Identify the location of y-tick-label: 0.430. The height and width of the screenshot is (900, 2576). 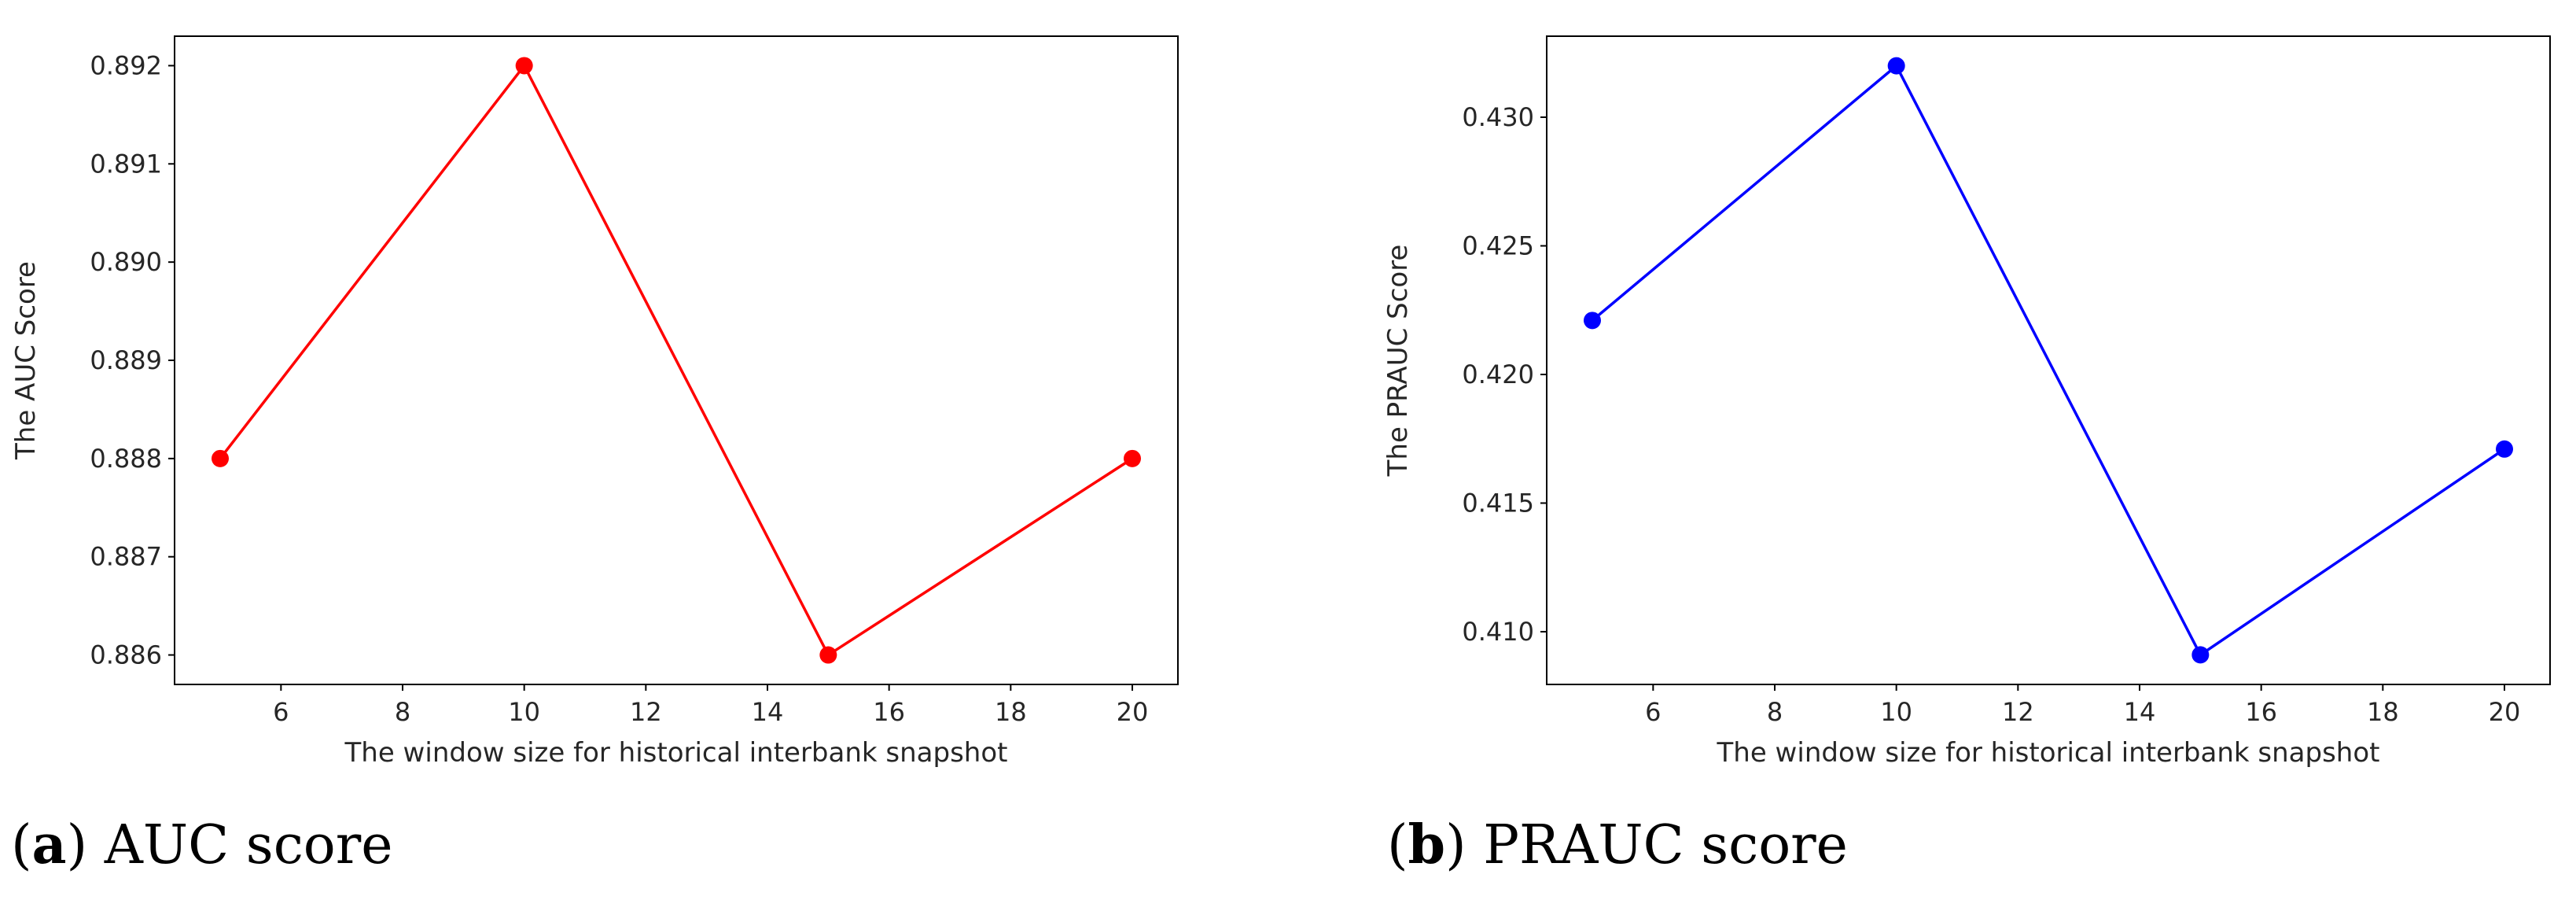
(1498, 117).